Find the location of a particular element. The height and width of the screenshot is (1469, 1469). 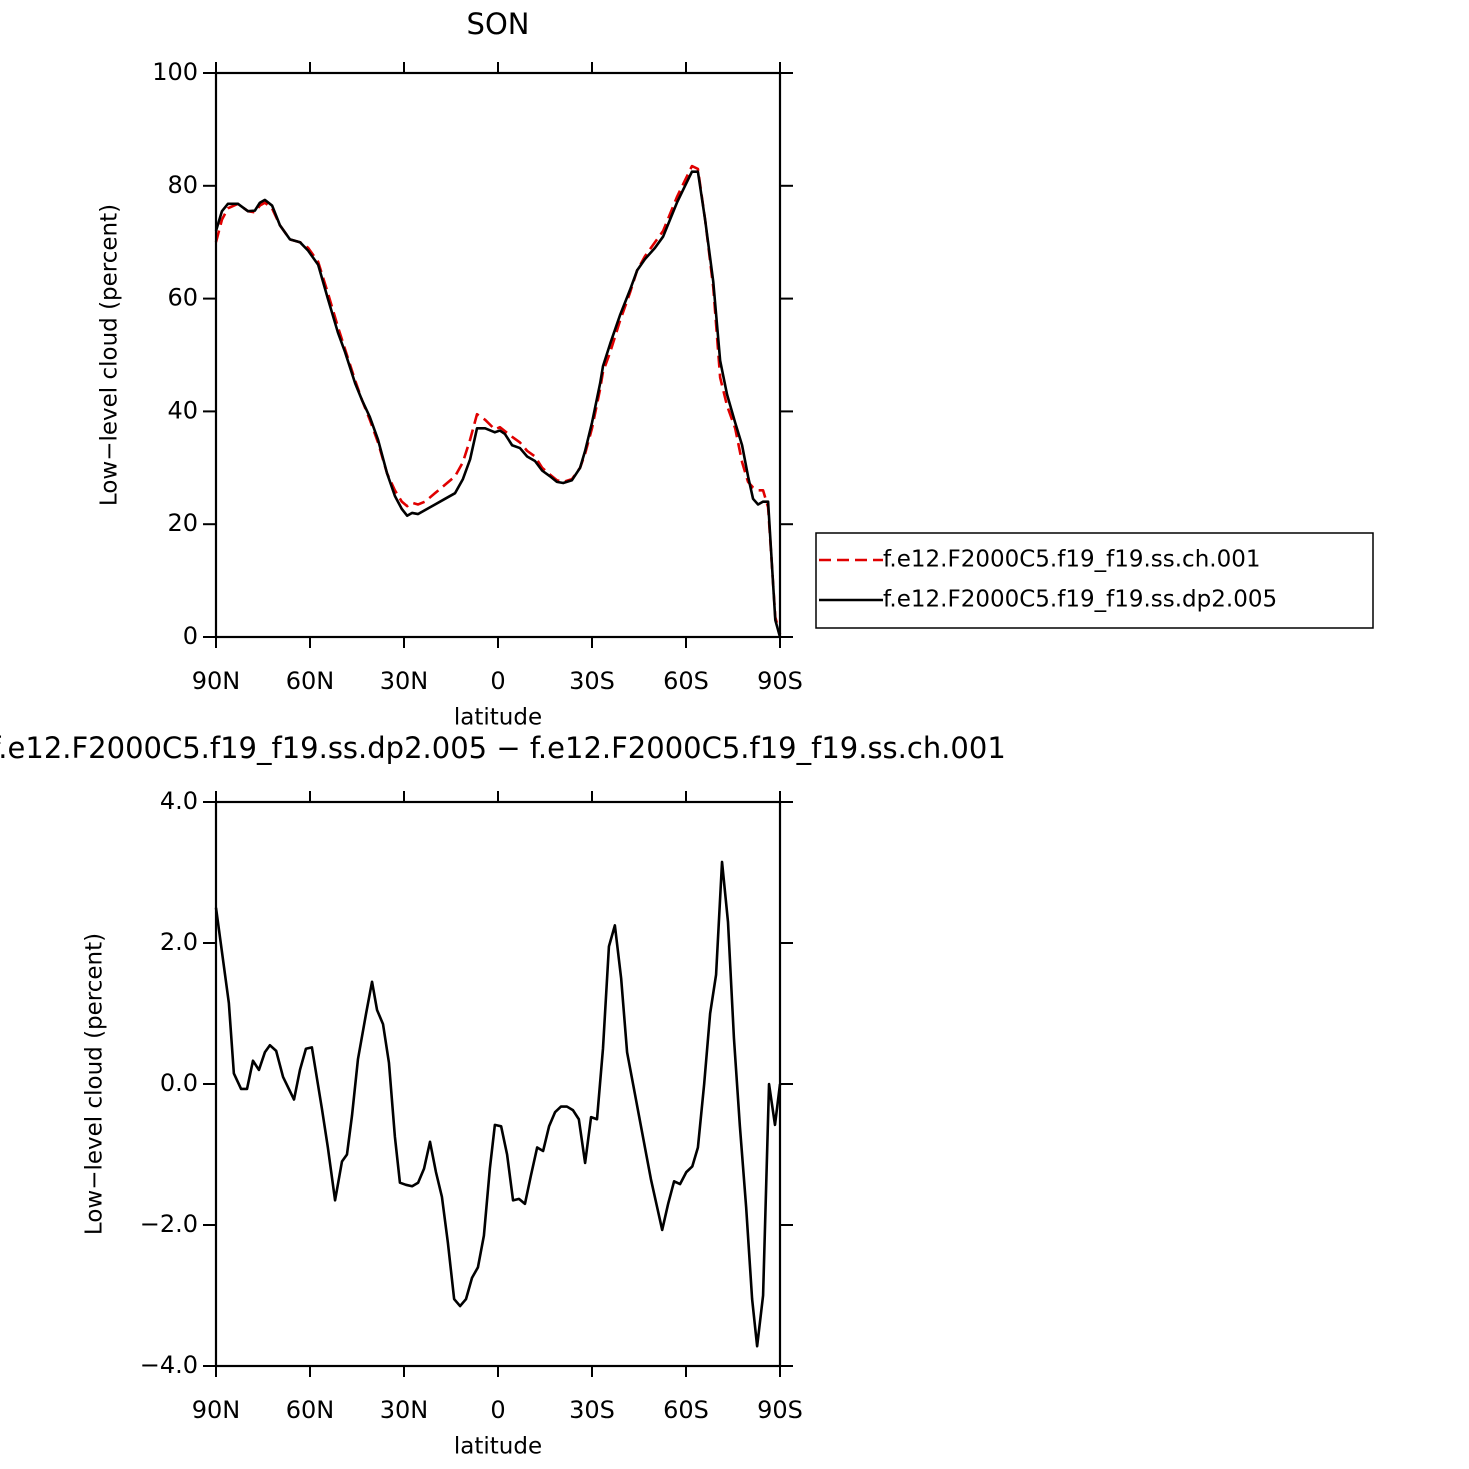

y-tick-label: 0.0 is located at coordinates (179, 1083).